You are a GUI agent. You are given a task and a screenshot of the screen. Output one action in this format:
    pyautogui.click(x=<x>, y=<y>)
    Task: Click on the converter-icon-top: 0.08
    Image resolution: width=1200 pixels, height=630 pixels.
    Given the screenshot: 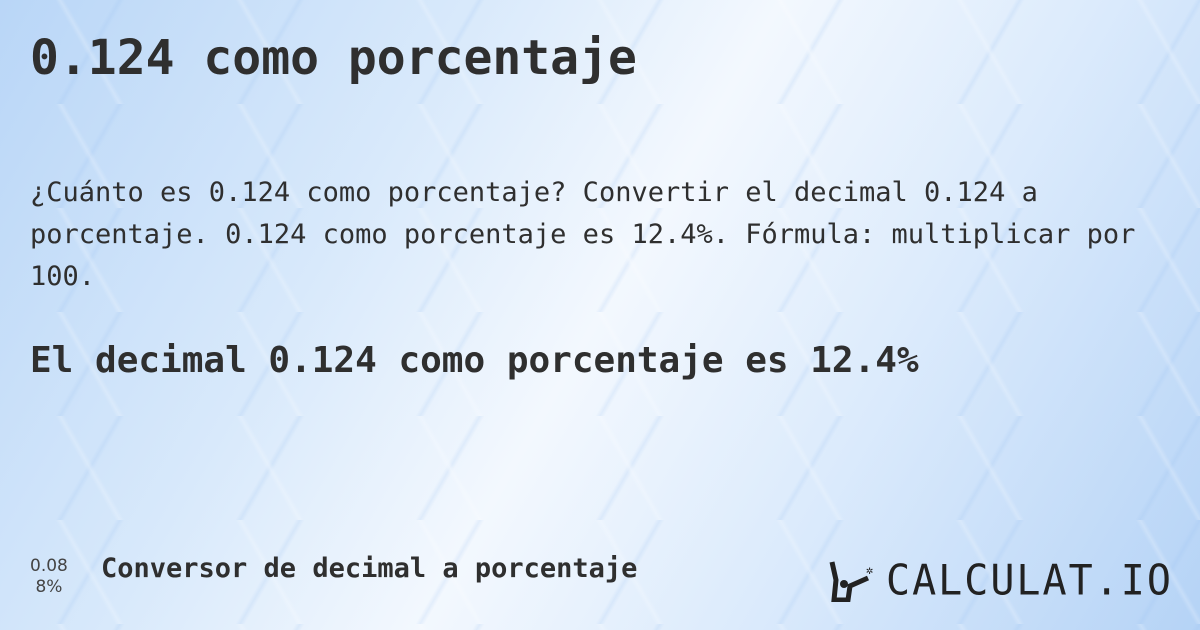 What is the action you would take?
    pyautogui.click(x=49, y=566)
    